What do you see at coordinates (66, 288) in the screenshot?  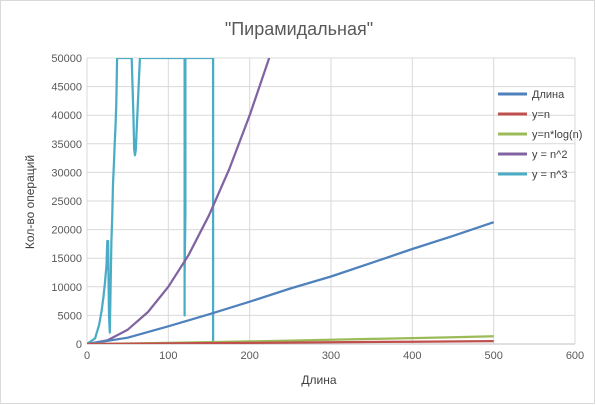 I see `y-tick-label: 10000` at bounding box center [66, 288].